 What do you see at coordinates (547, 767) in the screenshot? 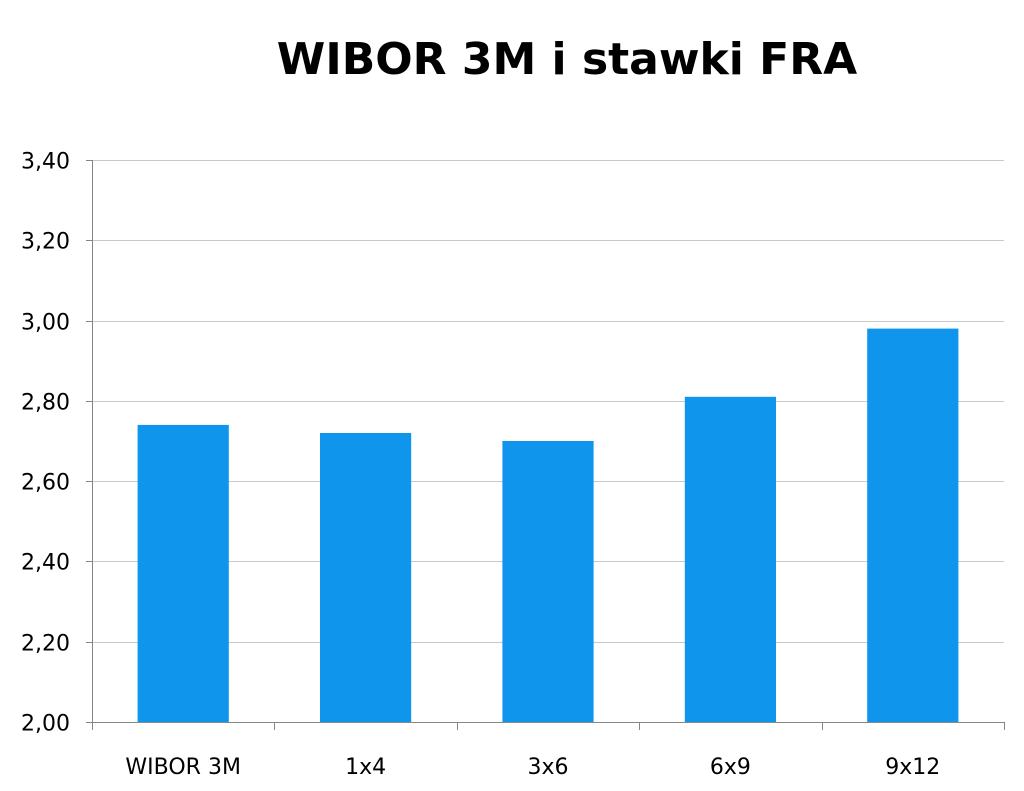
I see `x-tick-label: 3x6` at bounding box center [547, 767].